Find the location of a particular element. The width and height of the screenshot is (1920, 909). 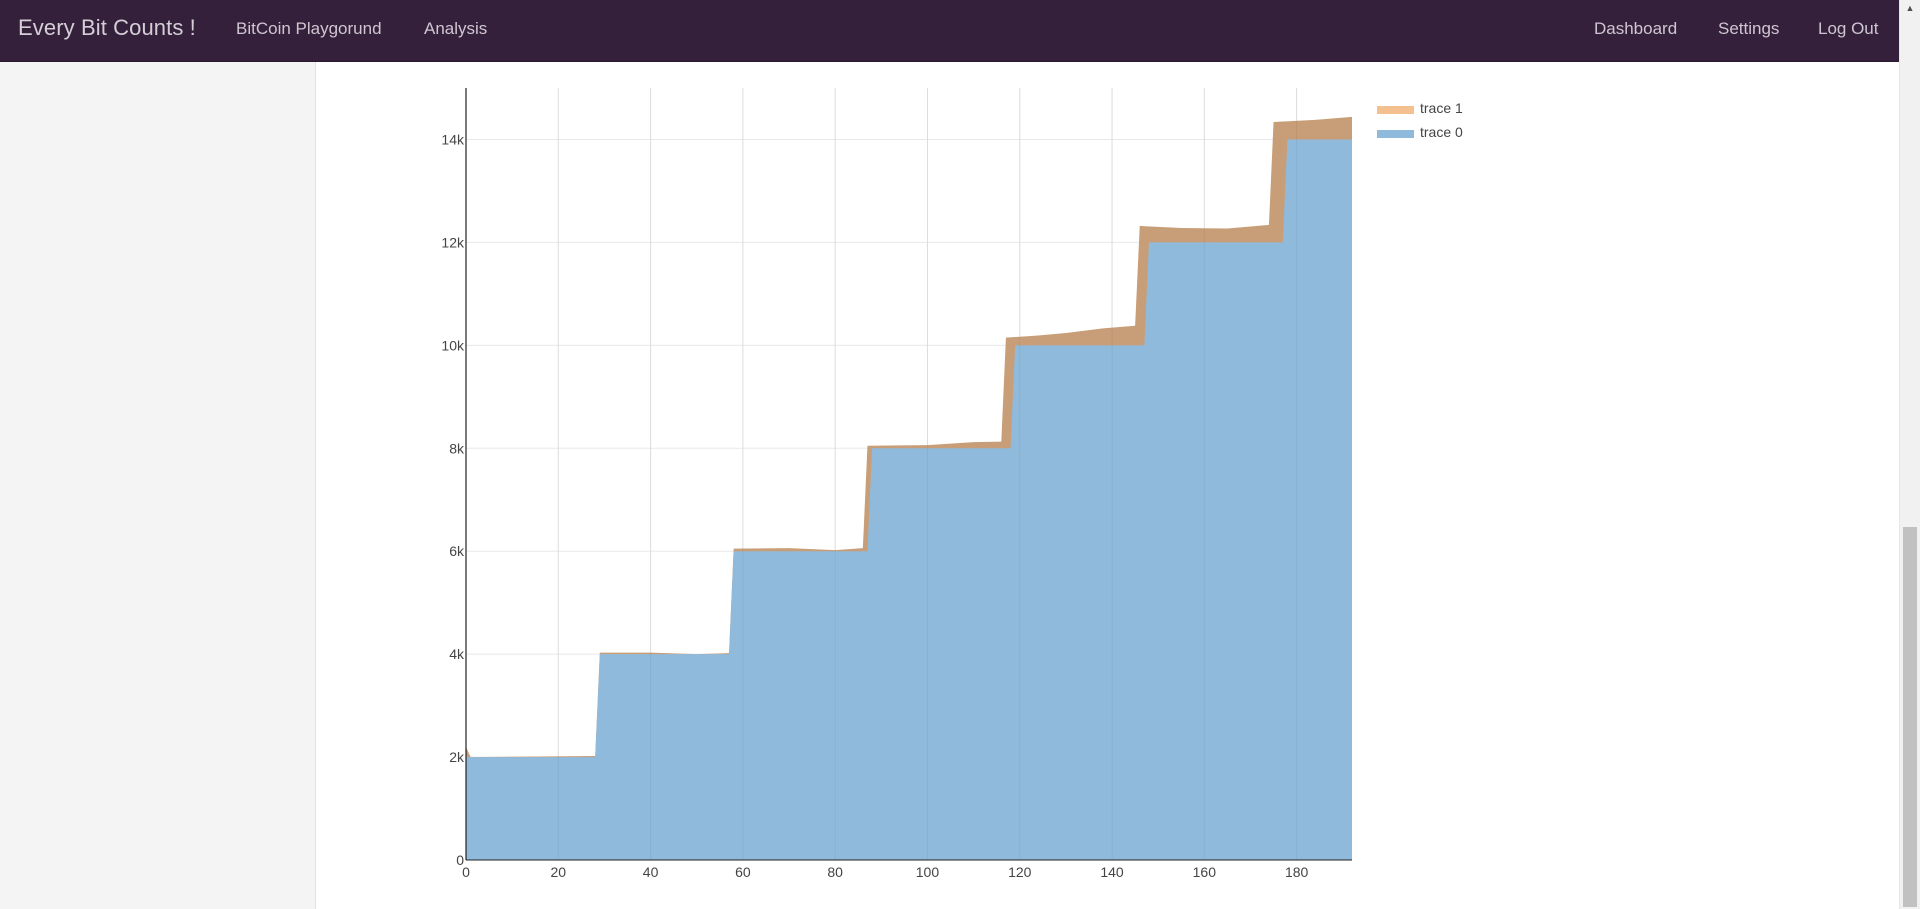

nav-analysis-link: Analysis is located at coordinates (456, 28).